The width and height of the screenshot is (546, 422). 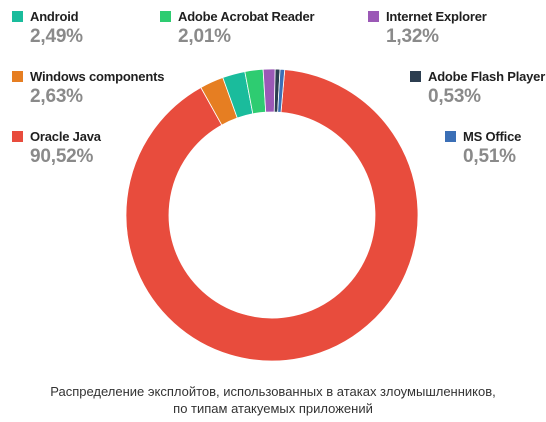 I want to click on legend-value-oracle-java: 90,52%, so click(x=62, y=156).